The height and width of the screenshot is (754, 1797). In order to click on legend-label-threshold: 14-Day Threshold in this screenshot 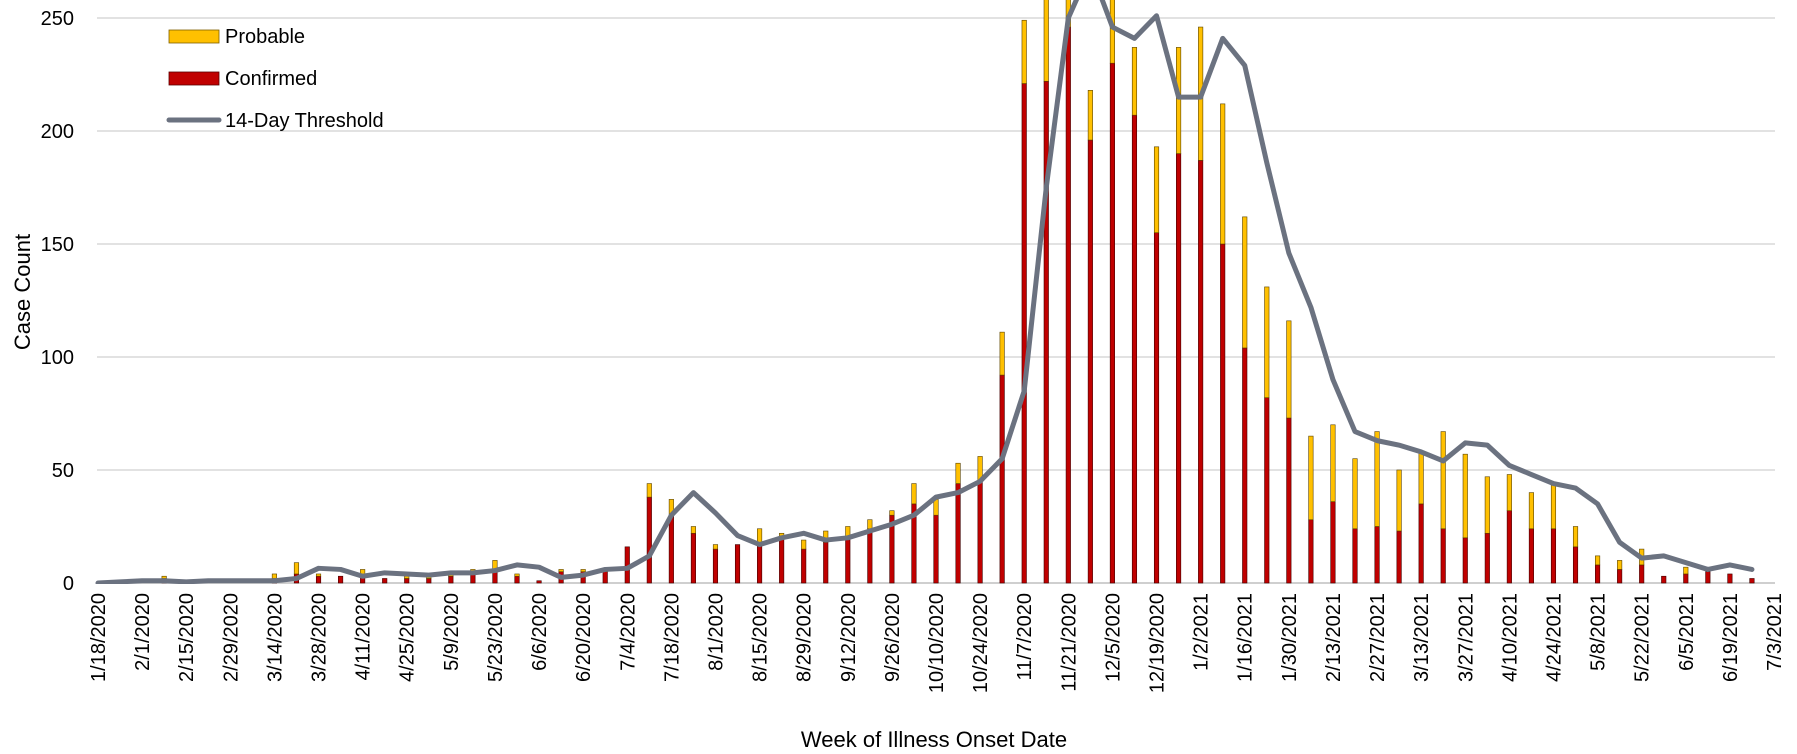, I will do `click(304, 121)`.